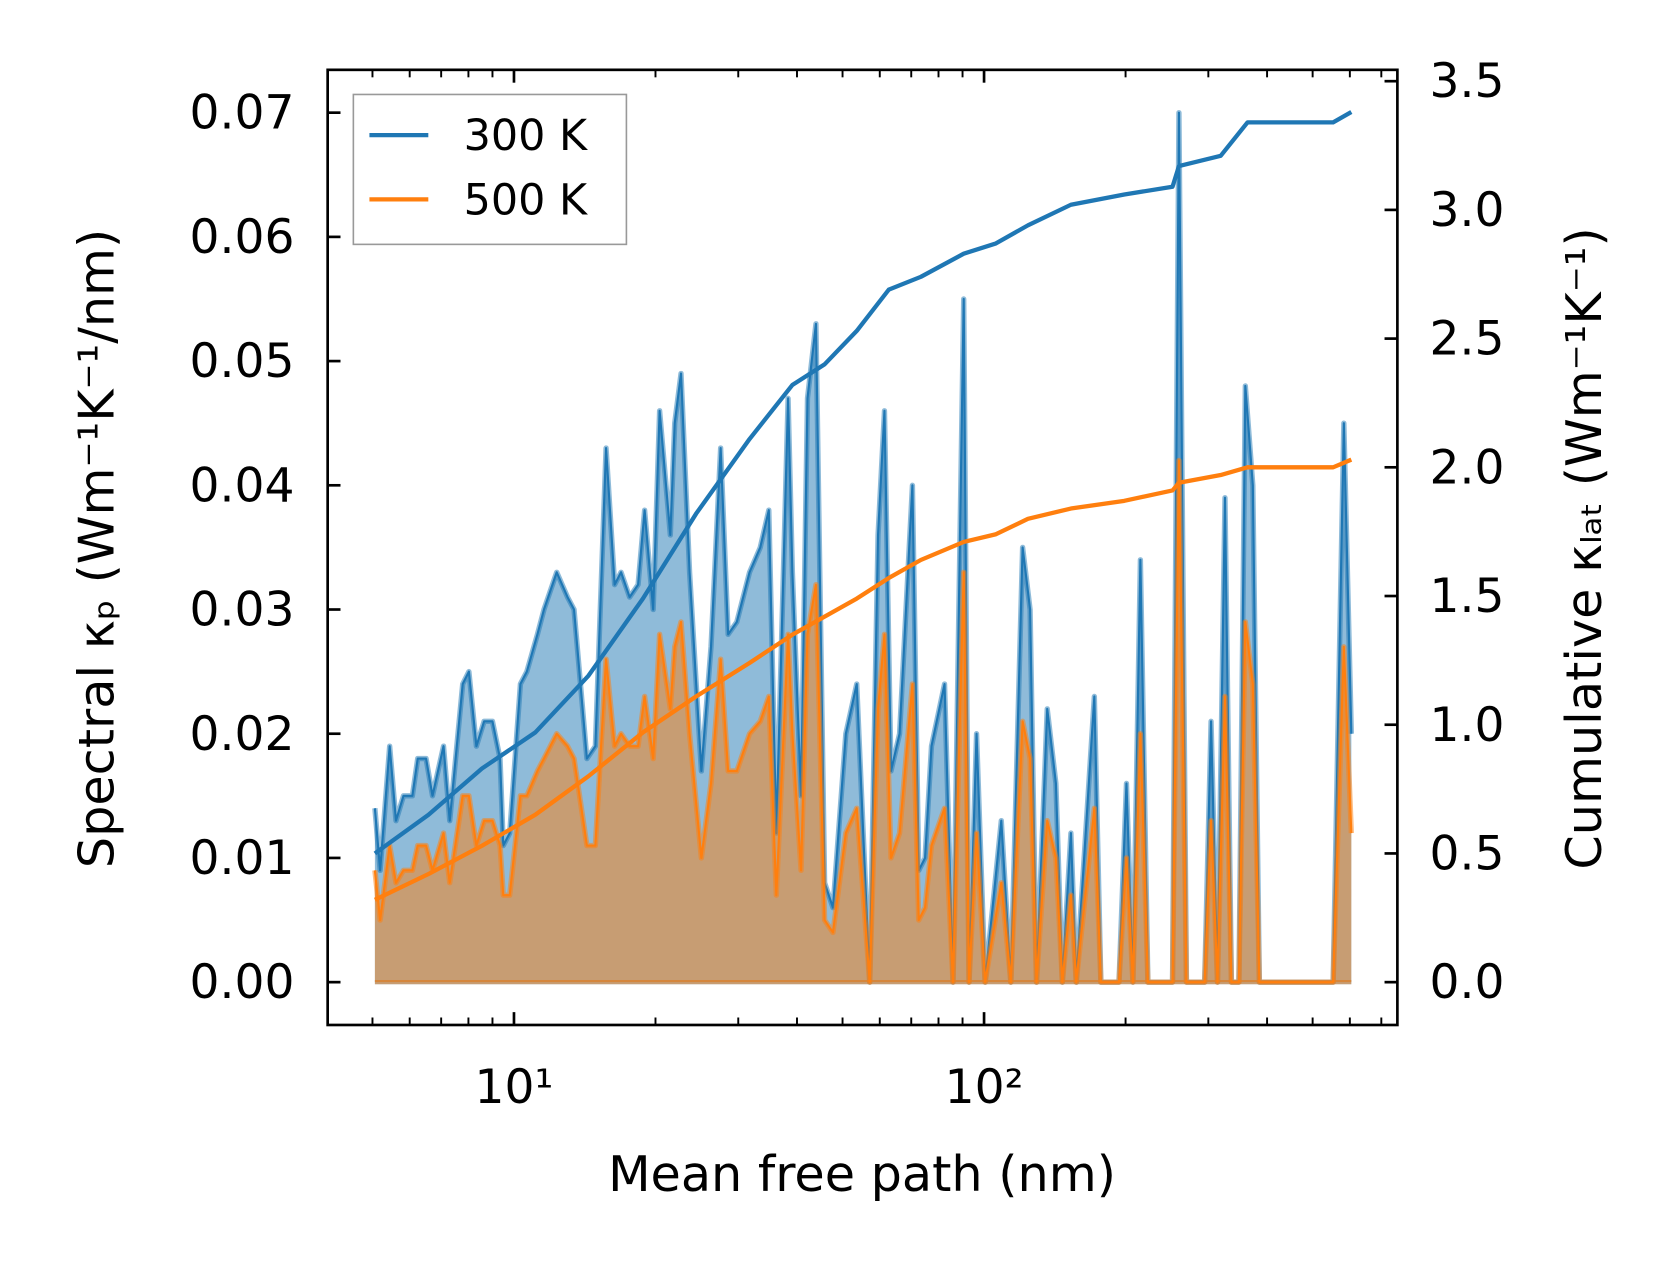 Image resolution: width=1679 pixels, height=1264 pixels. I want to click on x-tick-label: 10², so click(984, 1087).